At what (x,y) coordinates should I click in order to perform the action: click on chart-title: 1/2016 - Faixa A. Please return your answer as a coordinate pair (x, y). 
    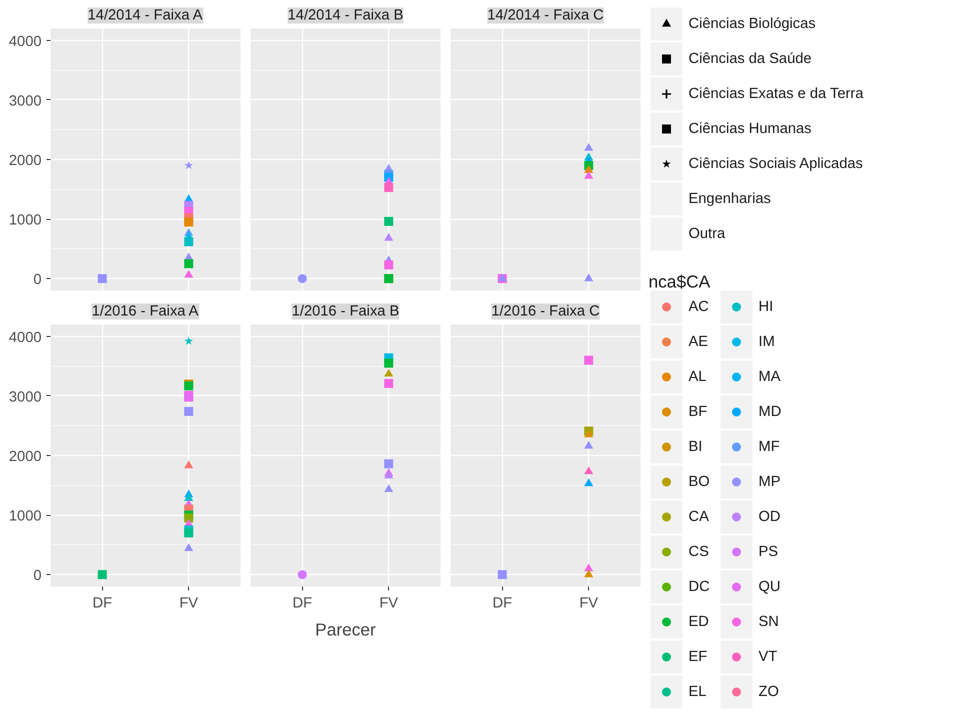
    Looking at the image, I should click on (145, 312).